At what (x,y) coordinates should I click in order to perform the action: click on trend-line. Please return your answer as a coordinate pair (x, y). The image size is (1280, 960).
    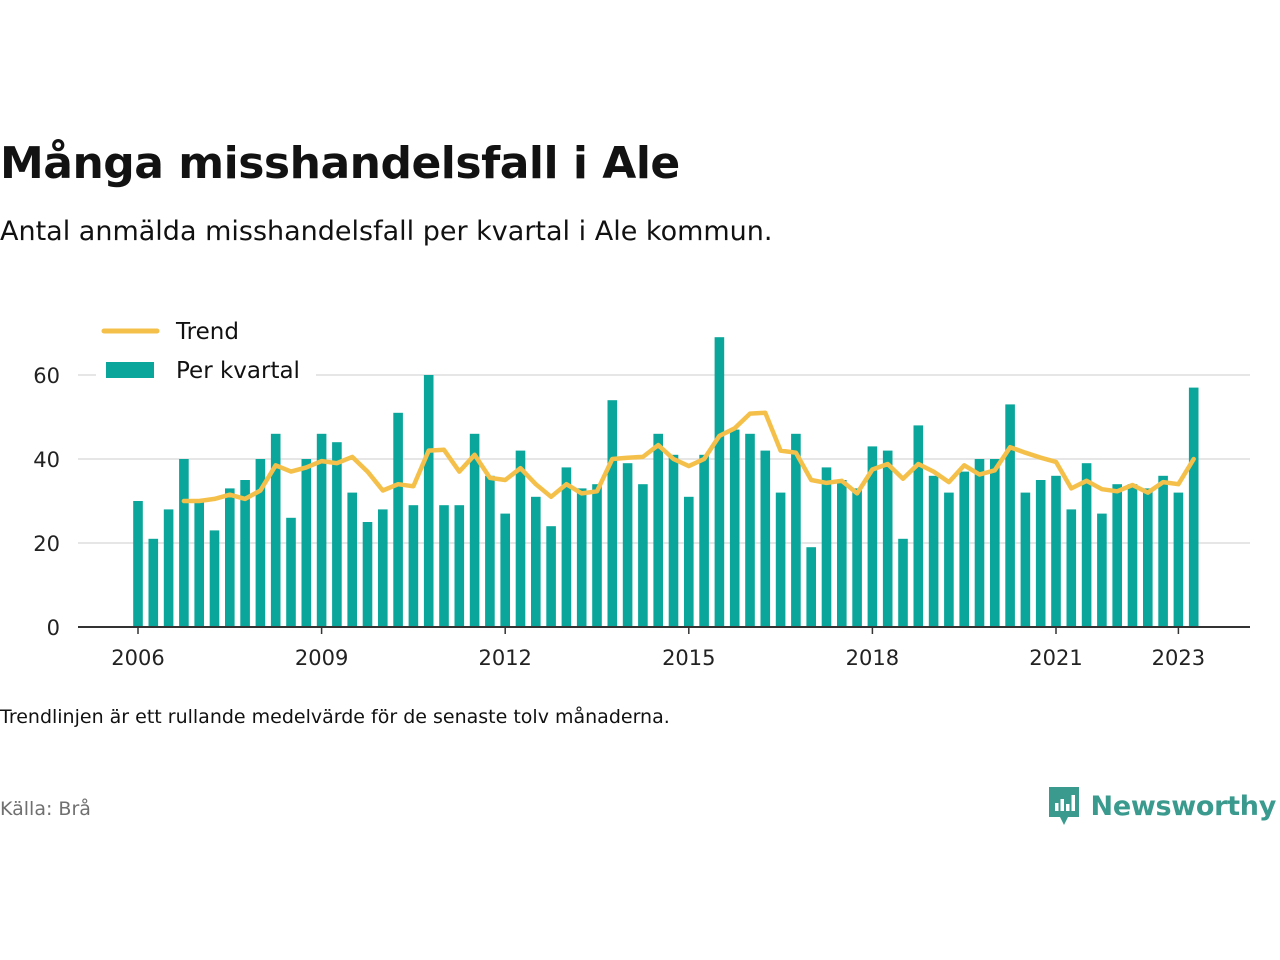
    Looking at the image, I should click on (688, 457).